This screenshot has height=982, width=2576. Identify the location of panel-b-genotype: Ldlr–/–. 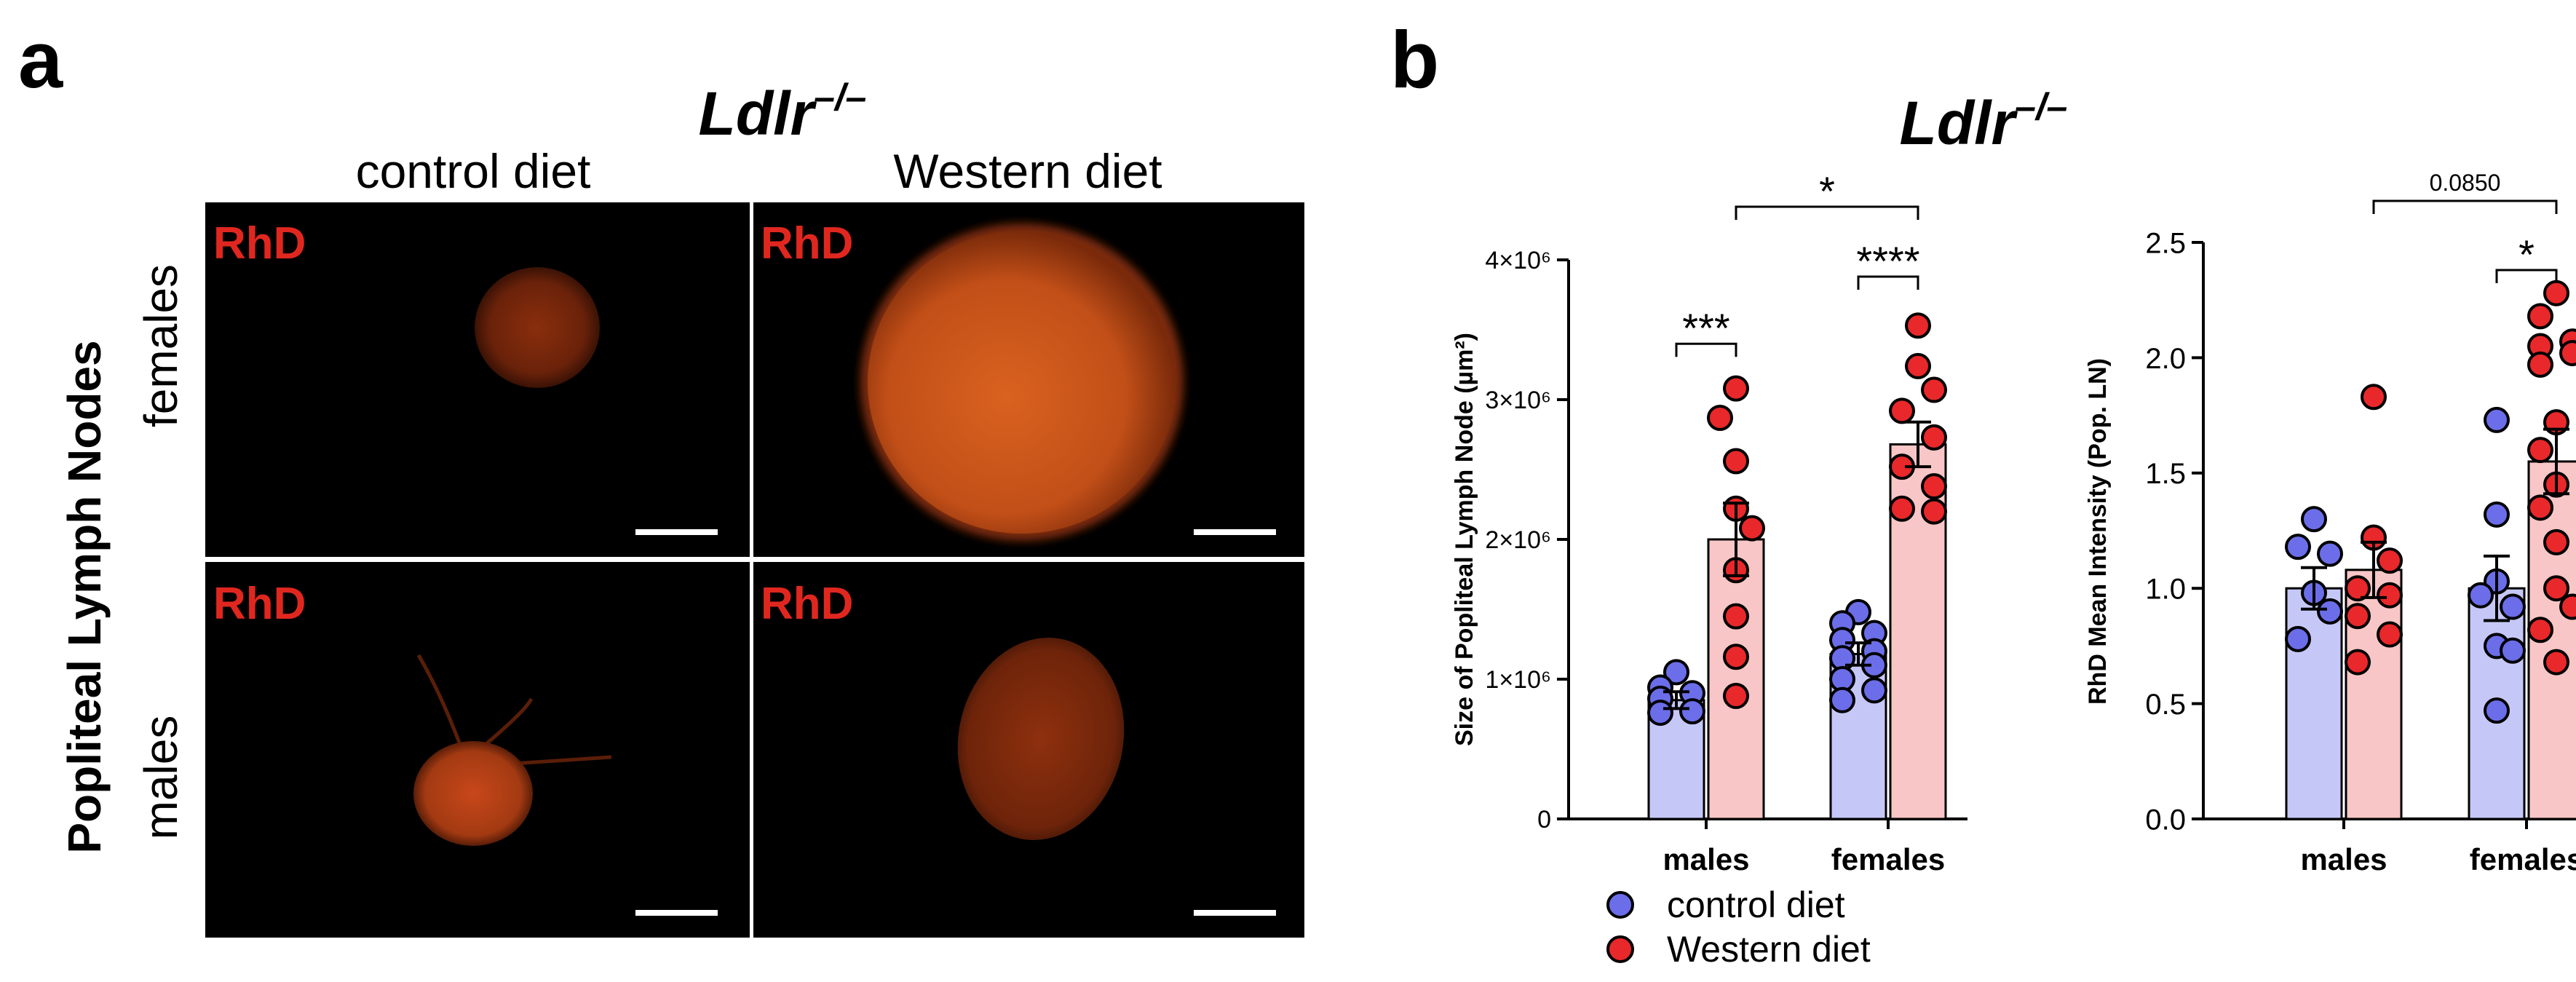
(1984, 121).